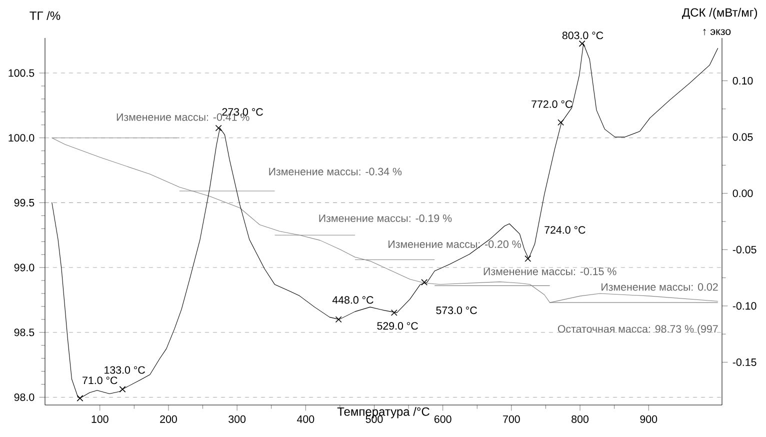  Describe the element at coordinates (24, 268) in the screenshot. I see `y-tick-label: 99.0` at that location.